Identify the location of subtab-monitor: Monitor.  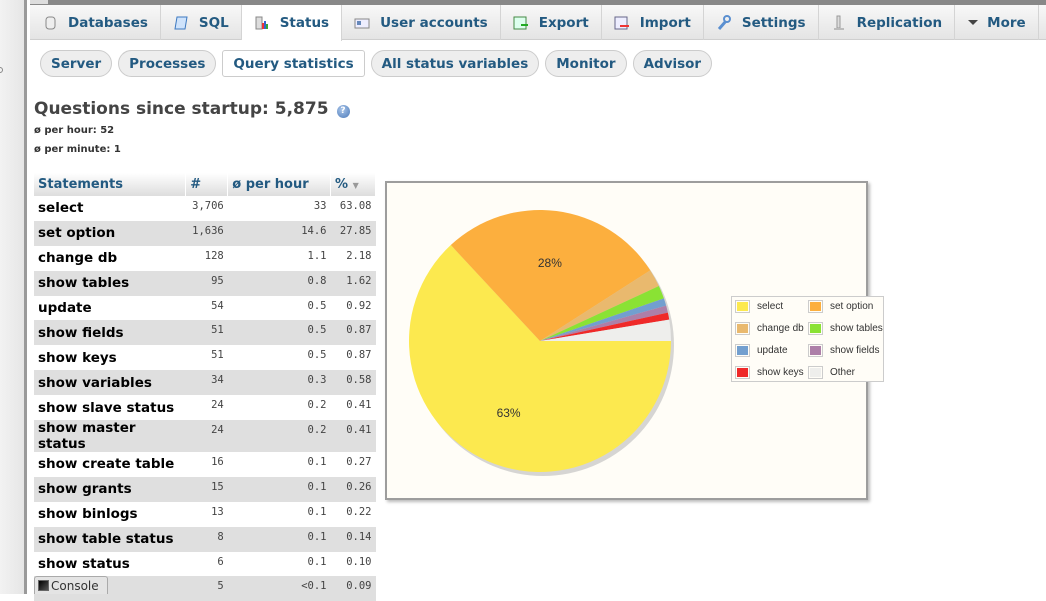
(586, 63).